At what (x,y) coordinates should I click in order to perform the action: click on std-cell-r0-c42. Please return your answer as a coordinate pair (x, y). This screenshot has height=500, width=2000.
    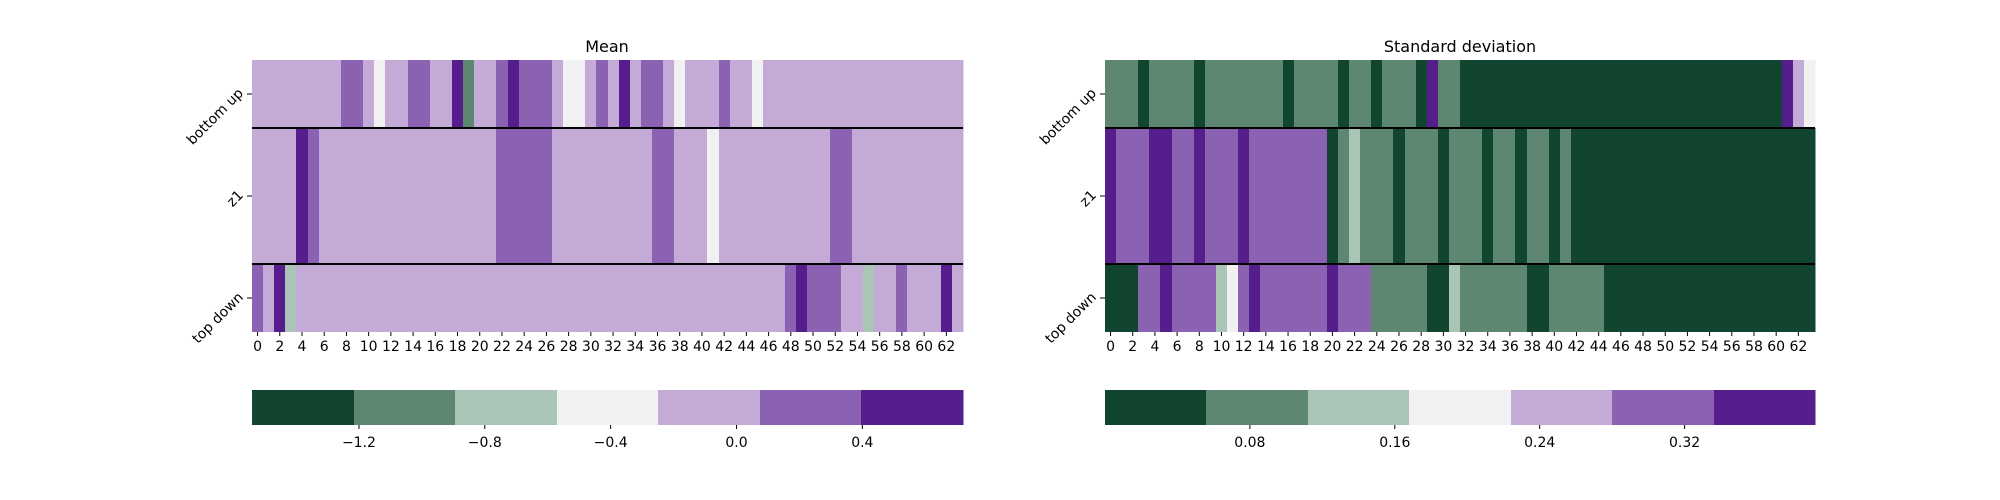
    Looking at the image, I should click on (1577, 94).